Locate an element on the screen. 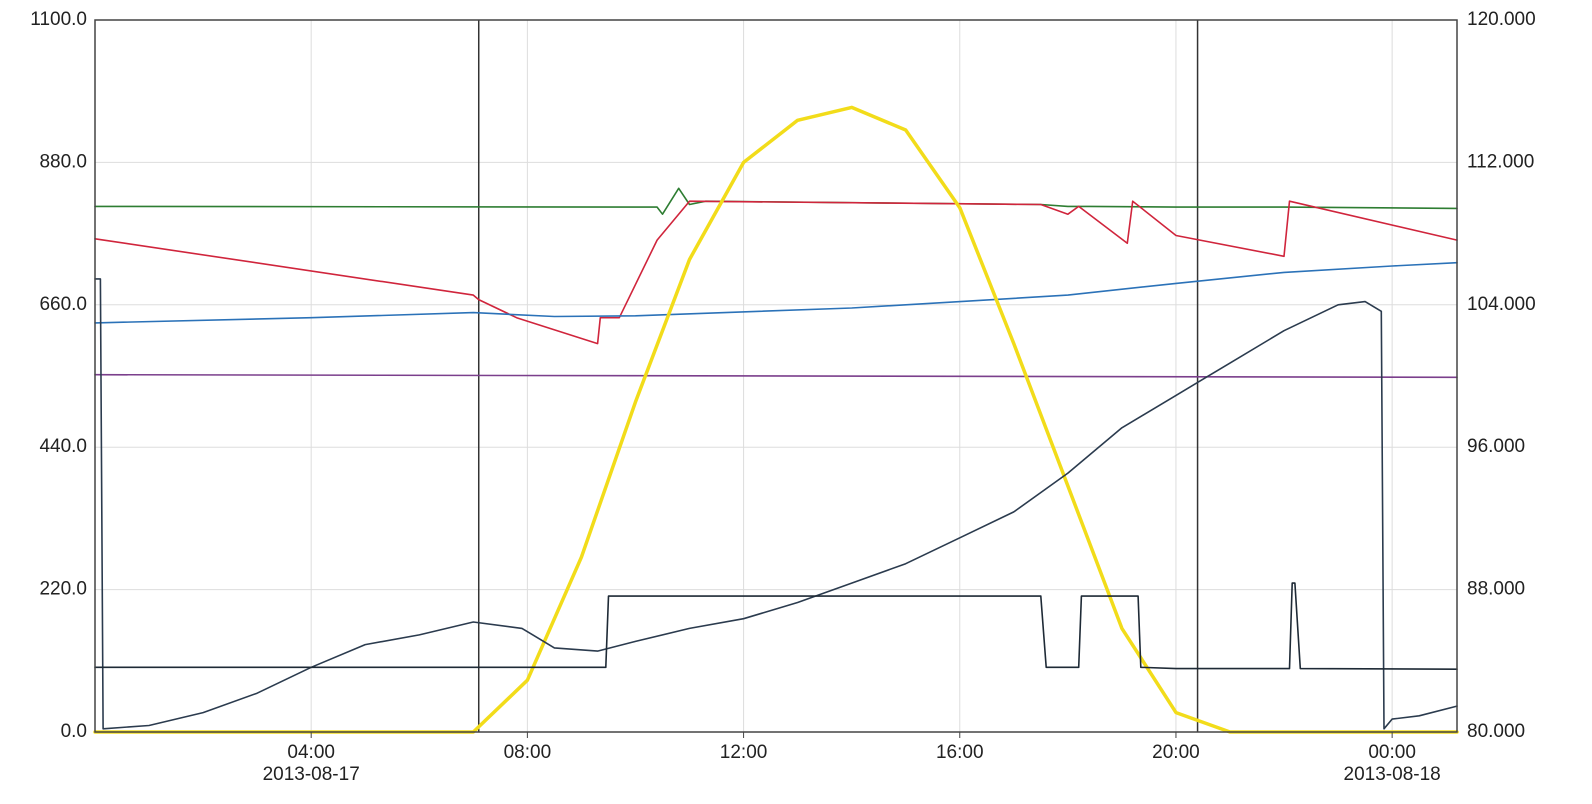  right-axis-ticks: 80.000 88.000 96.000 104.000 112.000 120.000 is located at coordinates (1501, 375).